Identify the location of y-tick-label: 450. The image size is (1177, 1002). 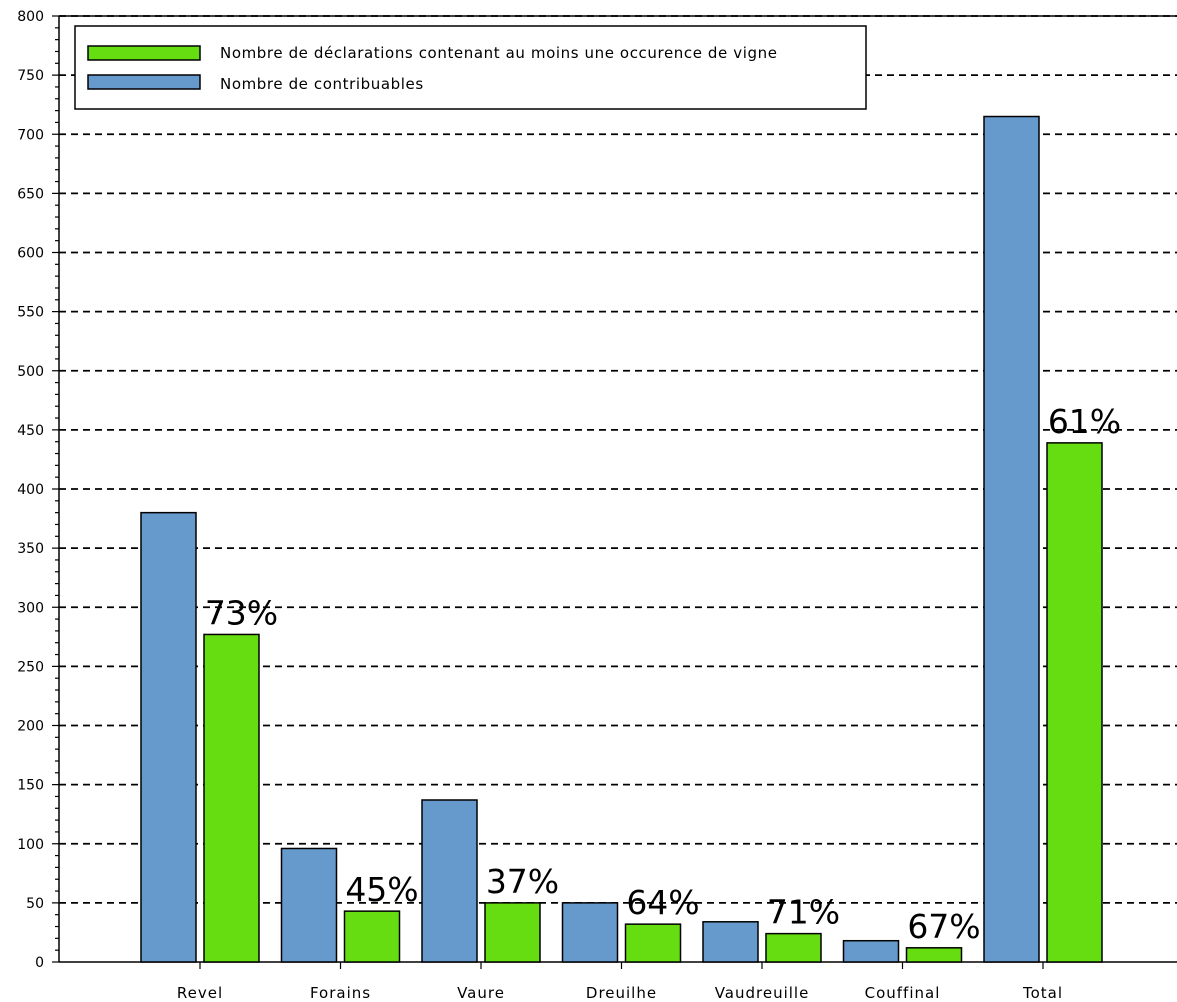
(30, 431).